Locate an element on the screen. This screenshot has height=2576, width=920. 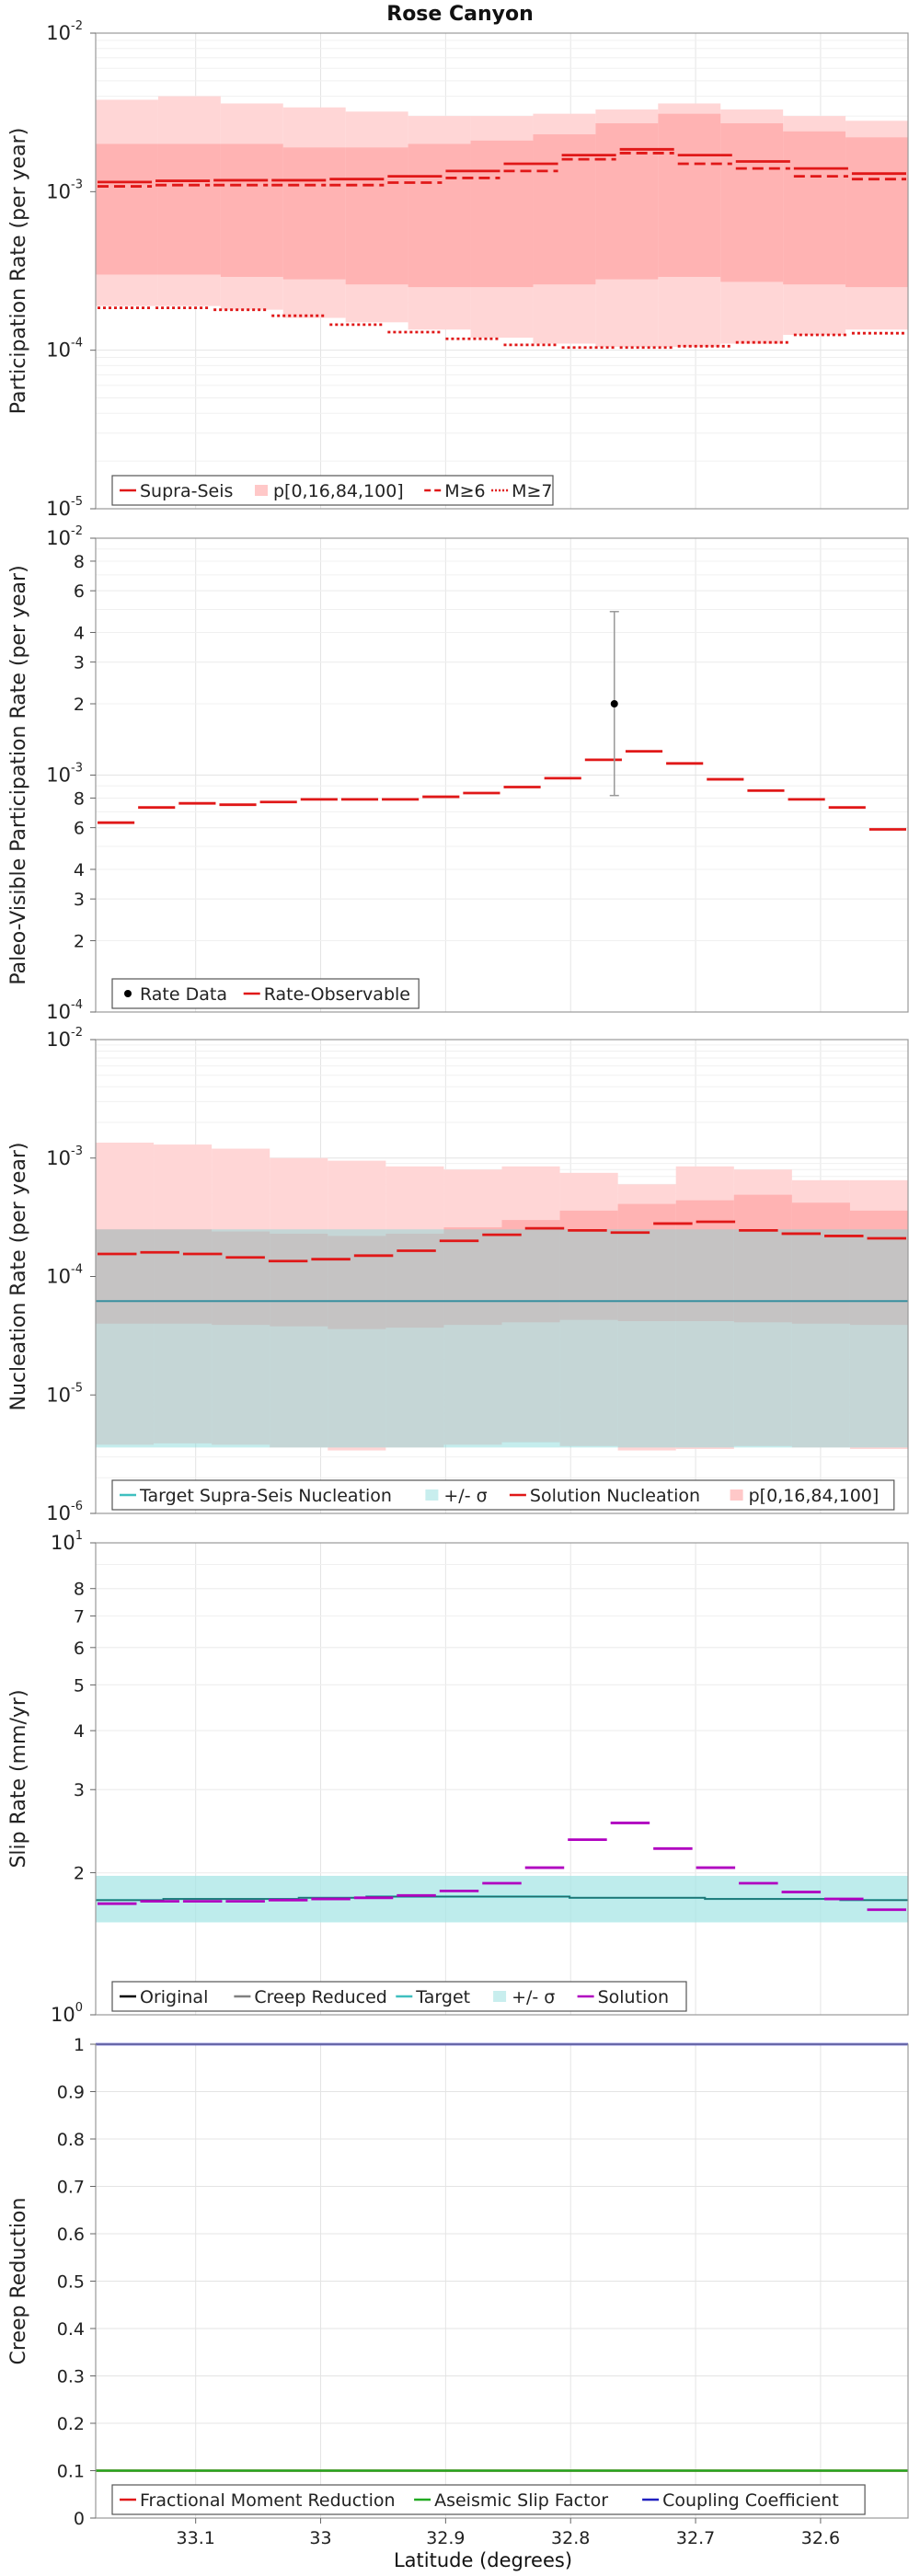
legend-label: Solution Nucleation is located at coordinates (615, 1496).